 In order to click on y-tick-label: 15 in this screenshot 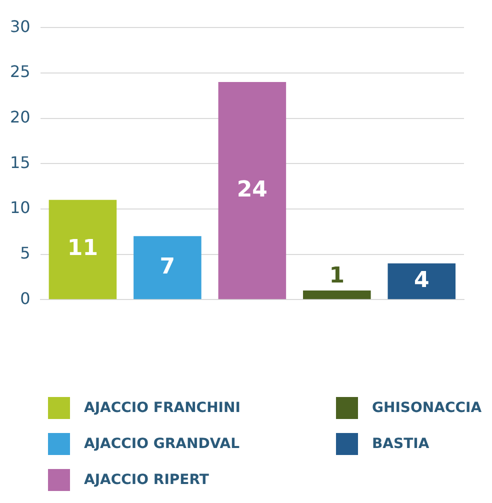, I will do `click(20, 162)`.